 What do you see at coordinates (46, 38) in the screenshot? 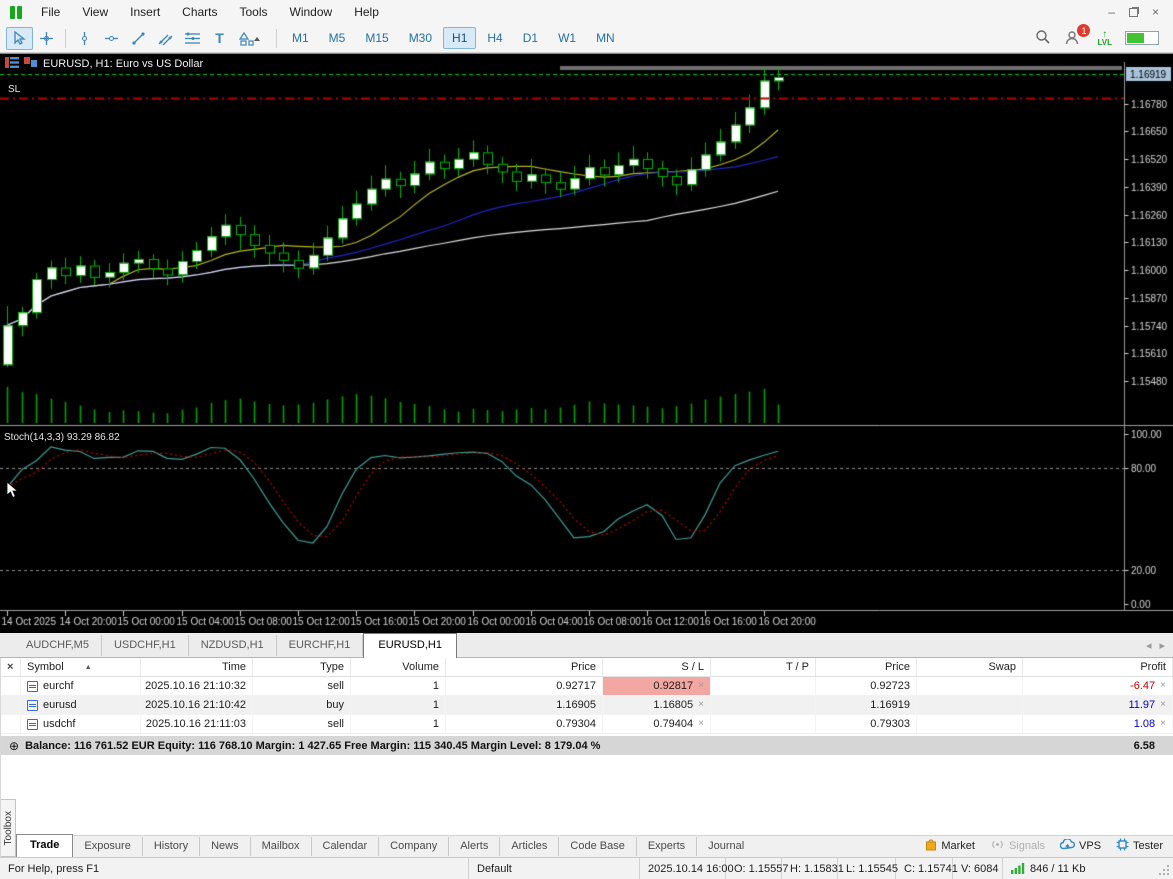
I see `crosshair-tool-icon` at bounding box center [46, 38].